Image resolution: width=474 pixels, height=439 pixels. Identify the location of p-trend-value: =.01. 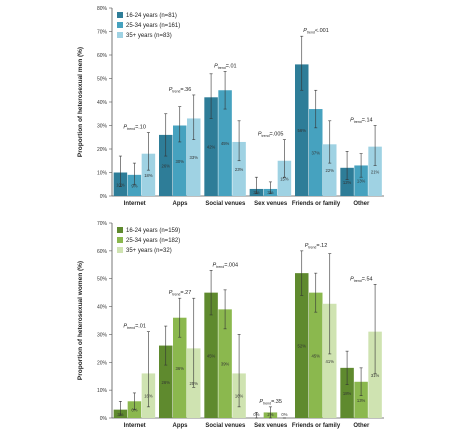
(140, 327).